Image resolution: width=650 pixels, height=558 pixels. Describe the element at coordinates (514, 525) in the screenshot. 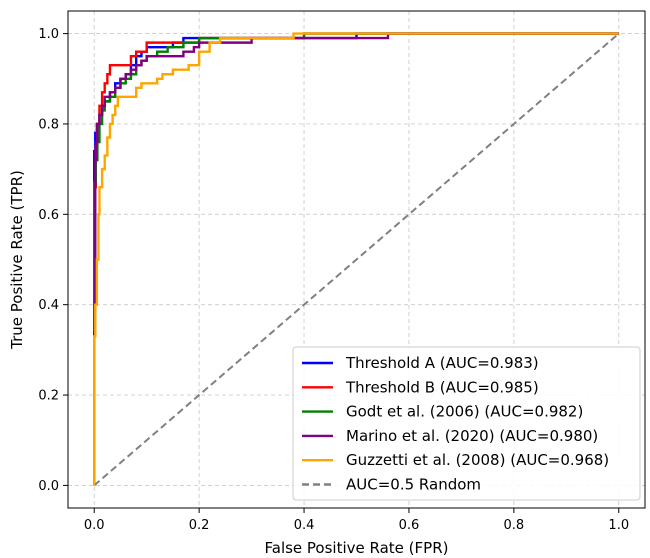

I see `x-tick-label: 0.8` at that location.